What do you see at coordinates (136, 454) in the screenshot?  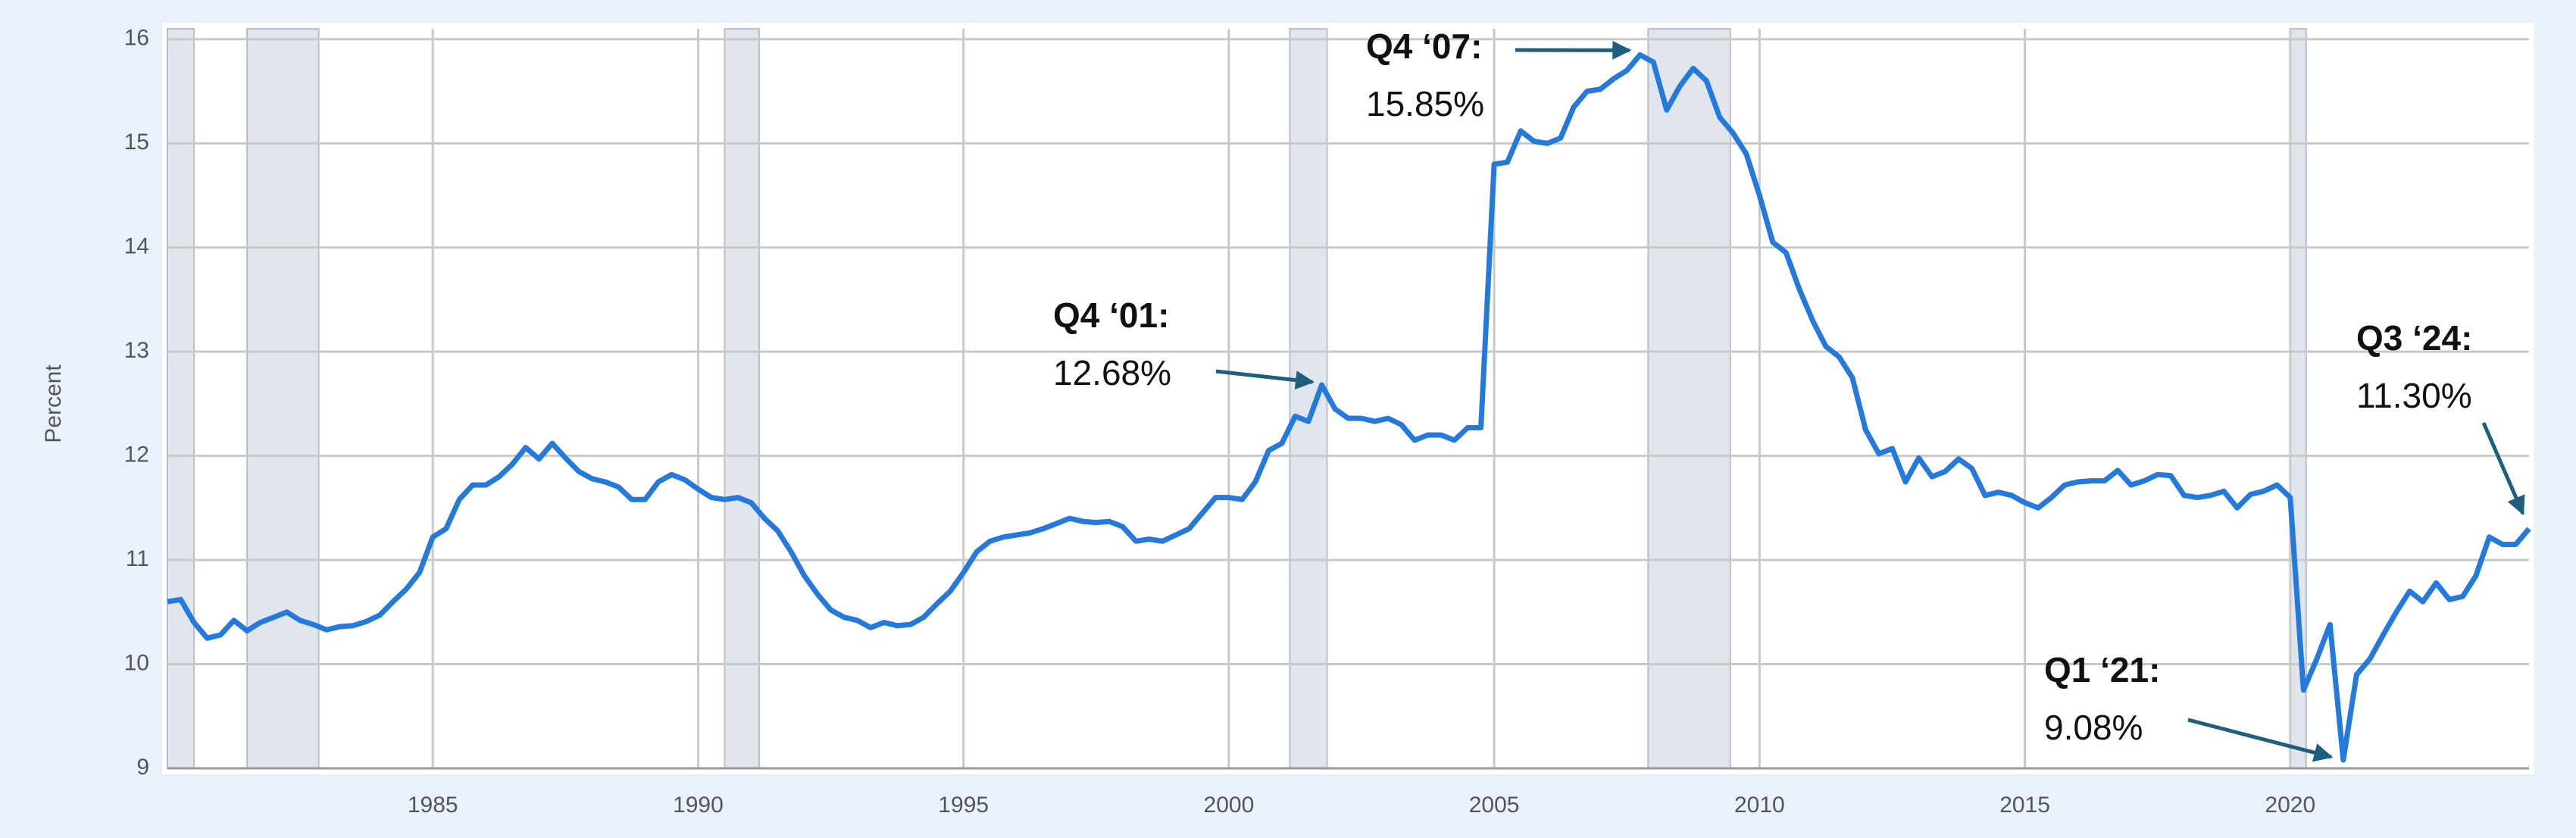 I see `y-tick-label: 12` at bounding box center [136, 454].